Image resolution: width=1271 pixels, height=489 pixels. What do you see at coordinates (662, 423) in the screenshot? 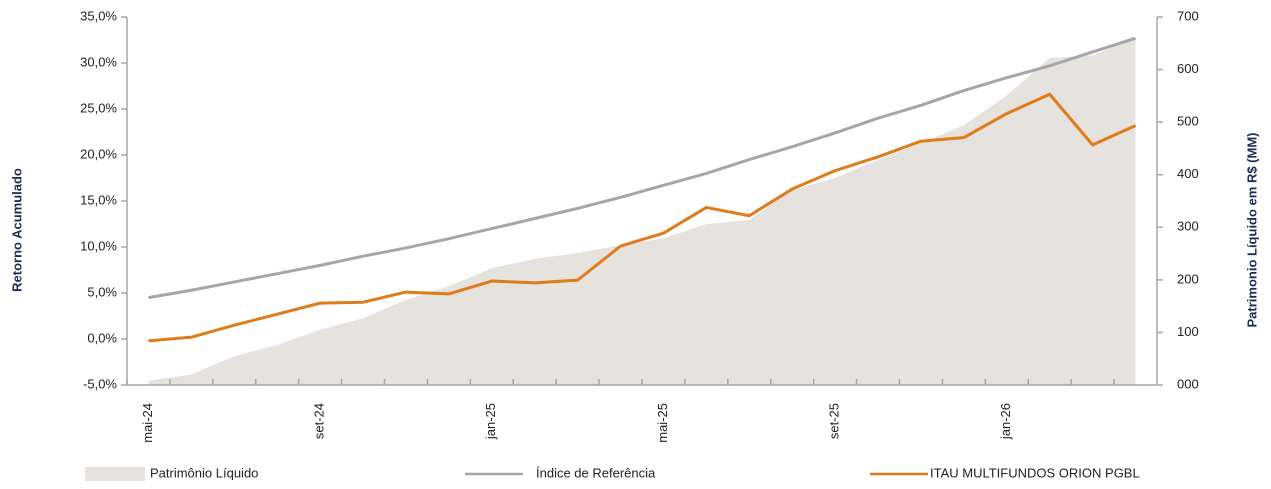
I see `x-tick-label: mai-25` at bounding box center [662, 423].